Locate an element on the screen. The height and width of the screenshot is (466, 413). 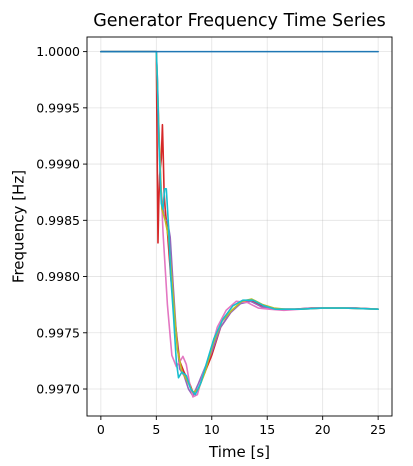
x-tick-label: 25 is located at coordinates (378, 429).